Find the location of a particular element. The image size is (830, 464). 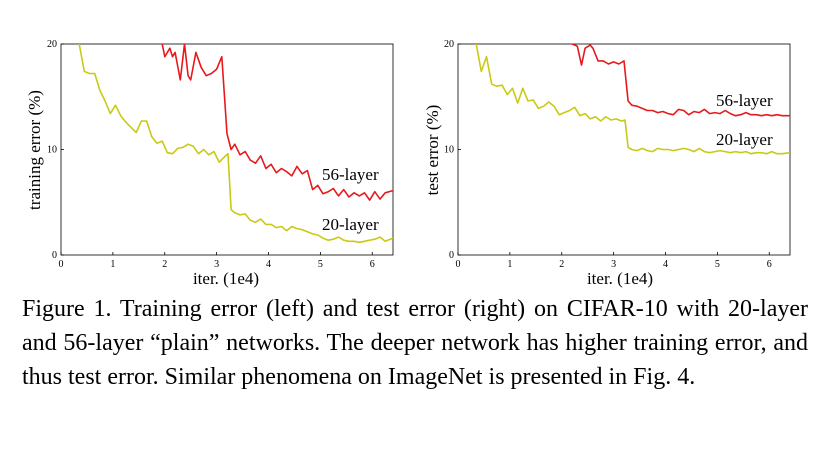

training-error-y-tick-label: 10 is located at coordinates (52, 150).